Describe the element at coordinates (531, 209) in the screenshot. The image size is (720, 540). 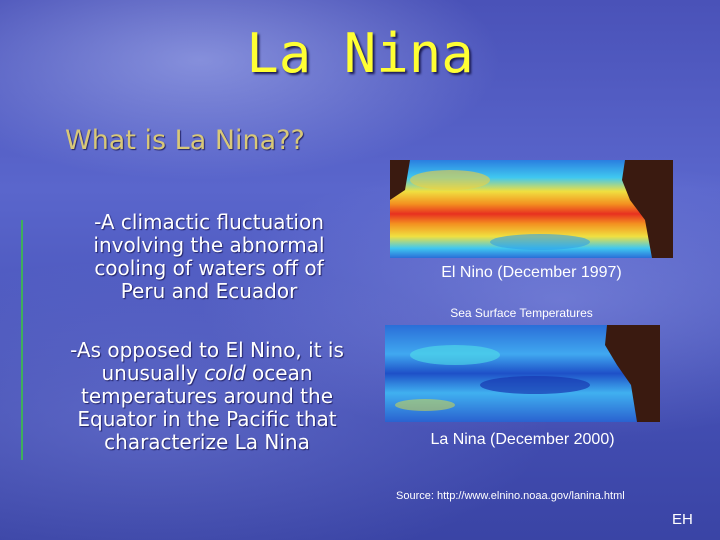
I see `el-nino-map` at that location.